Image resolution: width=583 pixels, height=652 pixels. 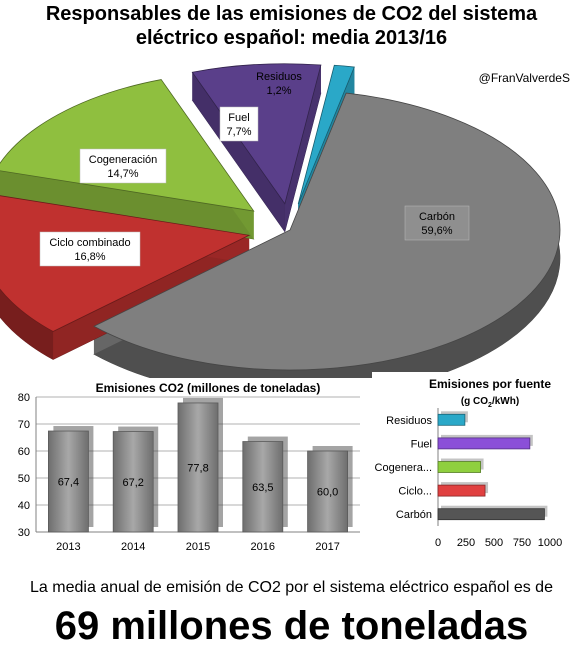 I want to click on bar-value-label: 67,2, so click(x=132, y=483).